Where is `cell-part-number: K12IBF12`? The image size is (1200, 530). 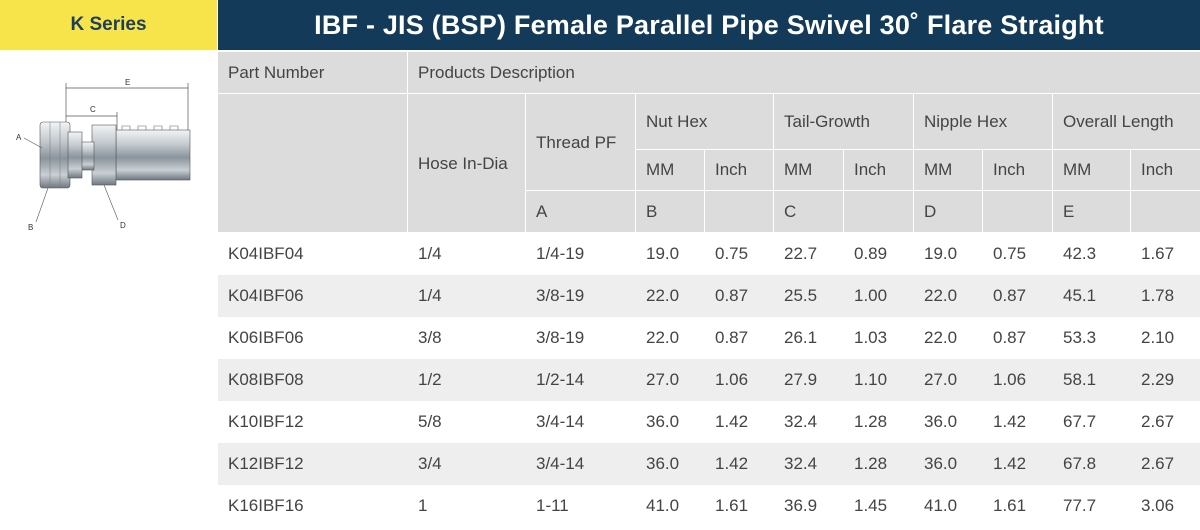 cell-part-number: K12IBF12 is located at coordinates (313, 464).